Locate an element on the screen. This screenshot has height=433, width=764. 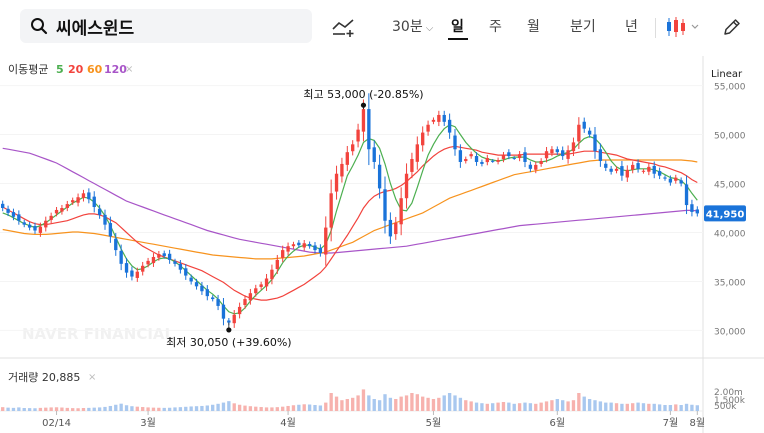
period-tab-week: 주 is located at coordinates (495, 27).